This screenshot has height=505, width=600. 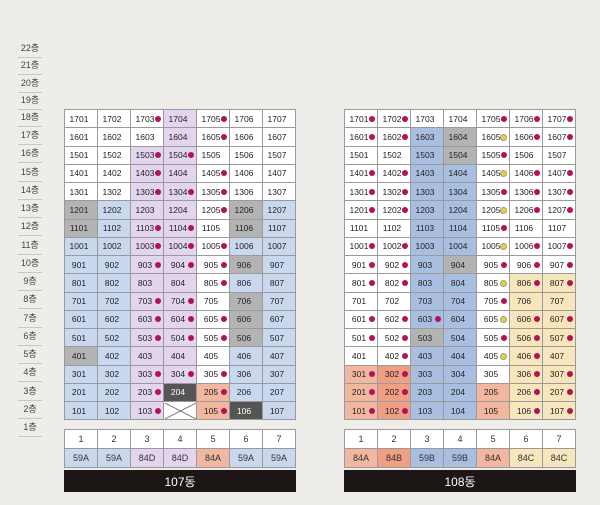 I want to click on unit-cell: 407, so click(x=559, y=356).